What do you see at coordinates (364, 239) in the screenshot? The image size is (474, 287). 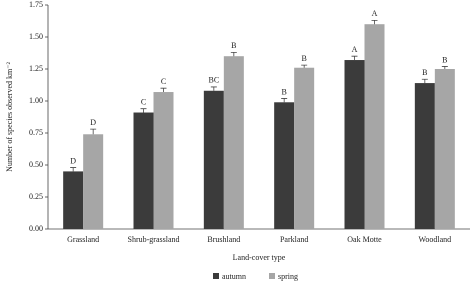 I see `x-tick-label: Oak Motte` at bounding box center [364, 239].